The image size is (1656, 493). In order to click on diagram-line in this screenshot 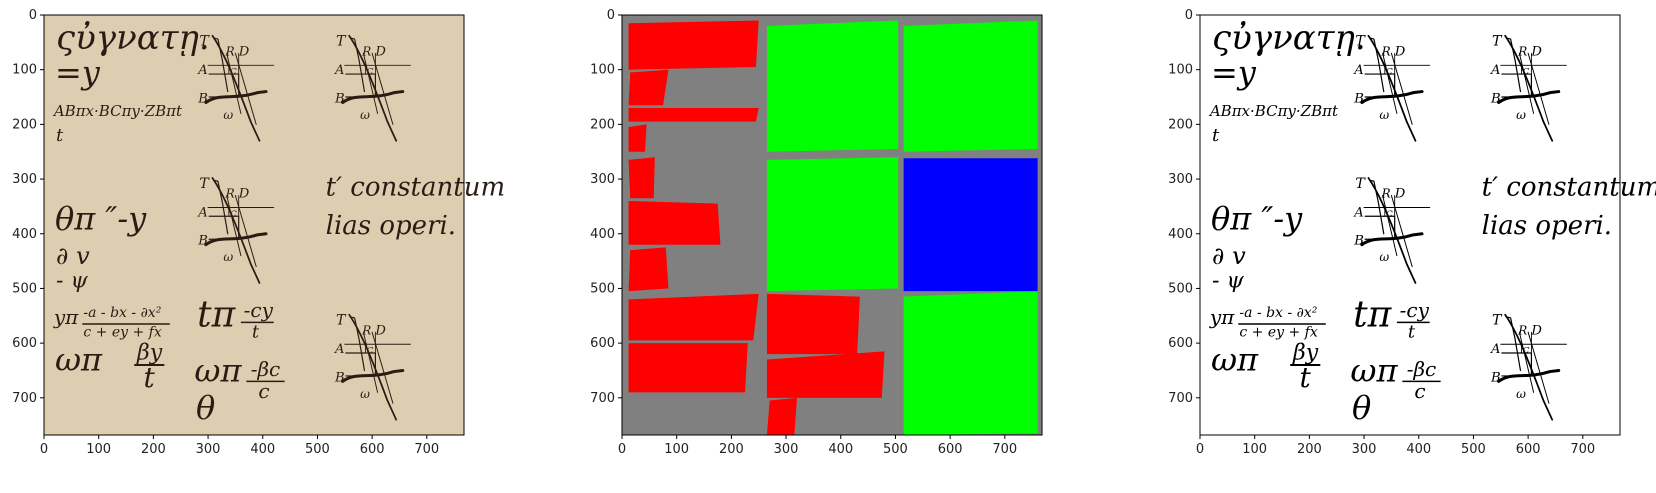, I will do `click(1513, 65)`.